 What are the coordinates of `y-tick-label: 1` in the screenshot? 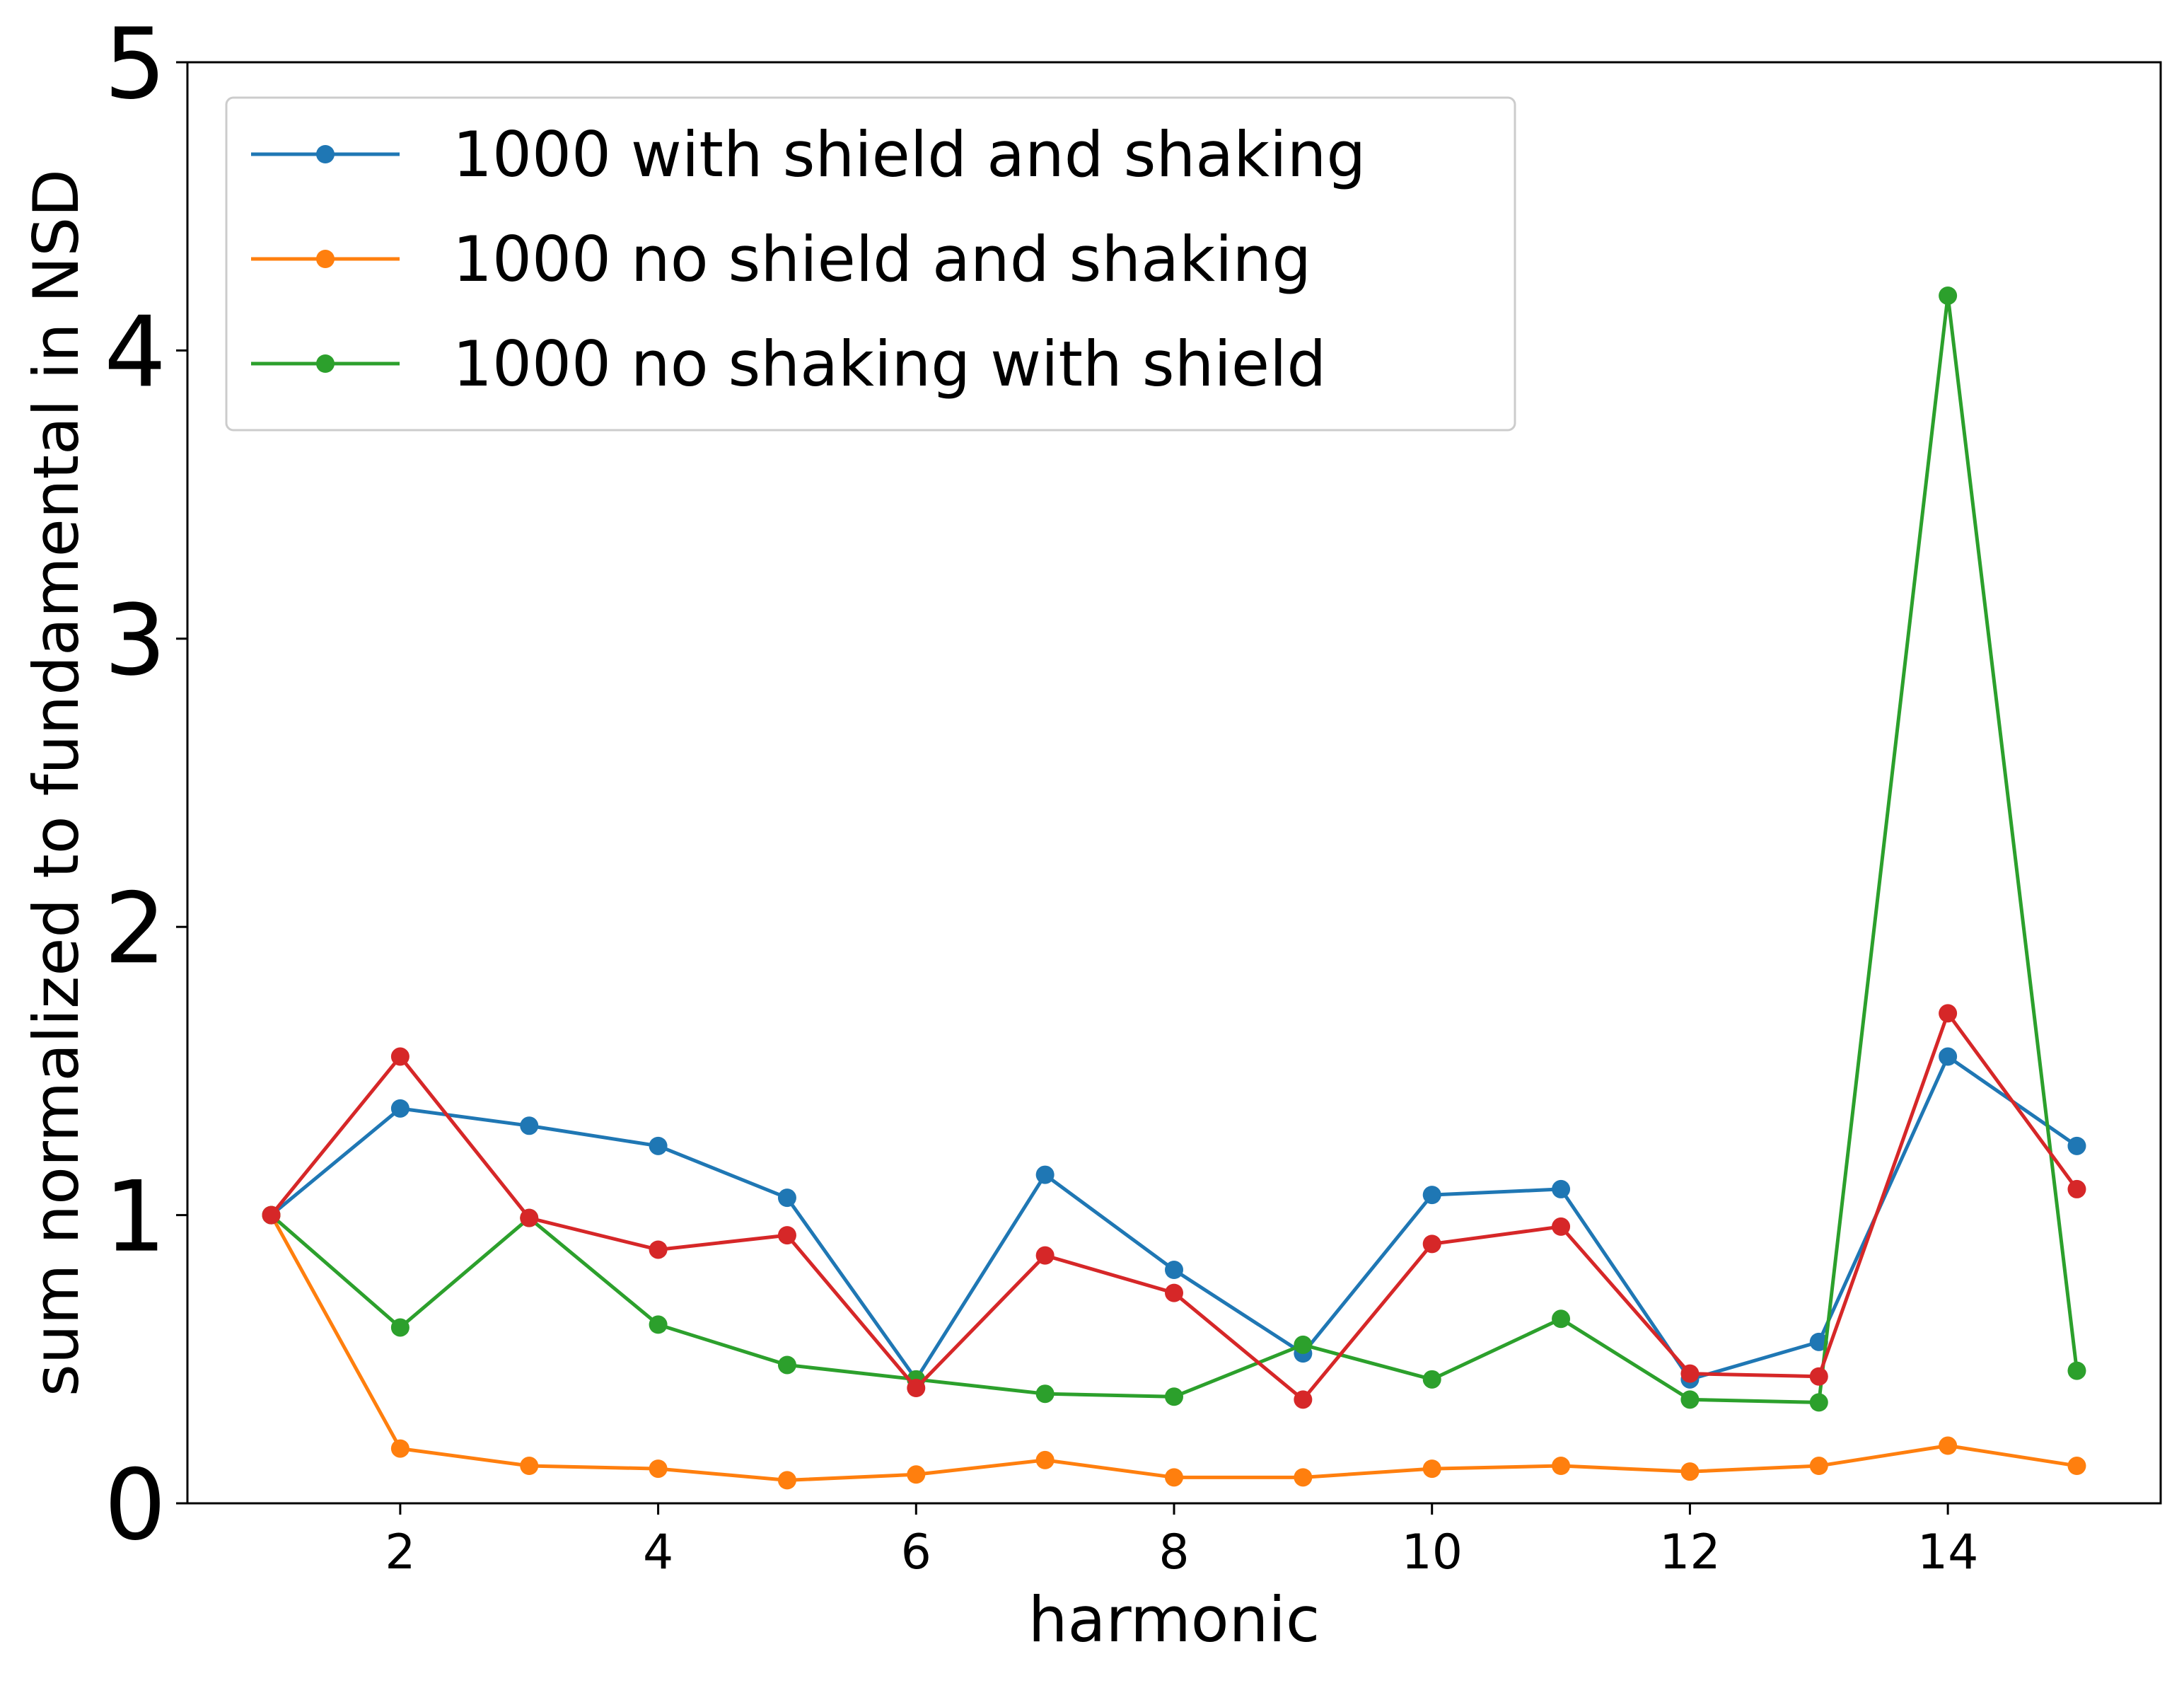 It's located at (135, 1217).